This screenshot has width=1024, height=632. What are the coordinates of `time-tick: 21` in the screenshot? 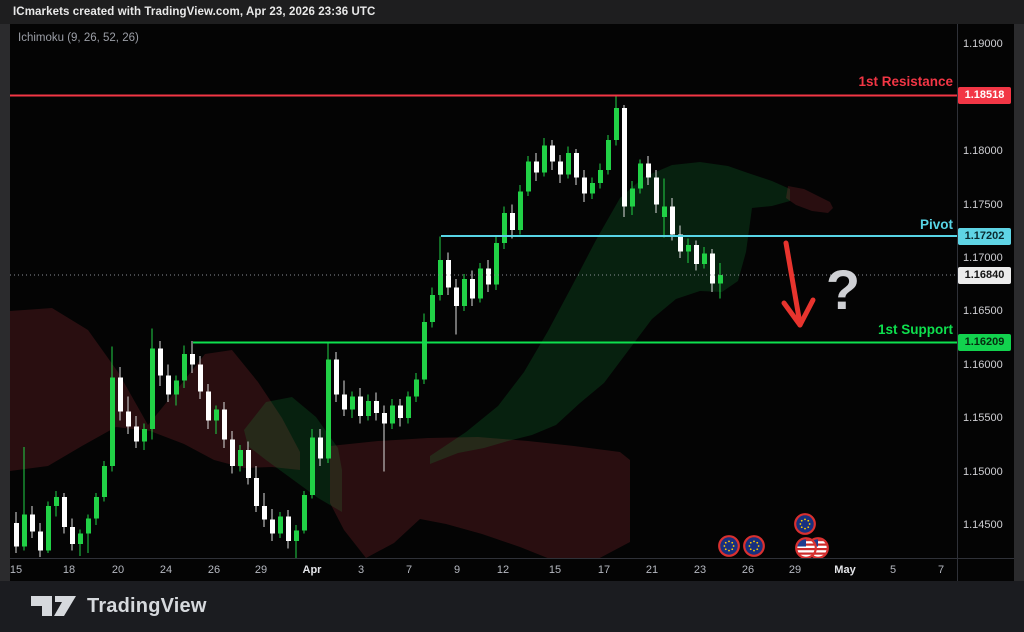 It's located at (652, 570).